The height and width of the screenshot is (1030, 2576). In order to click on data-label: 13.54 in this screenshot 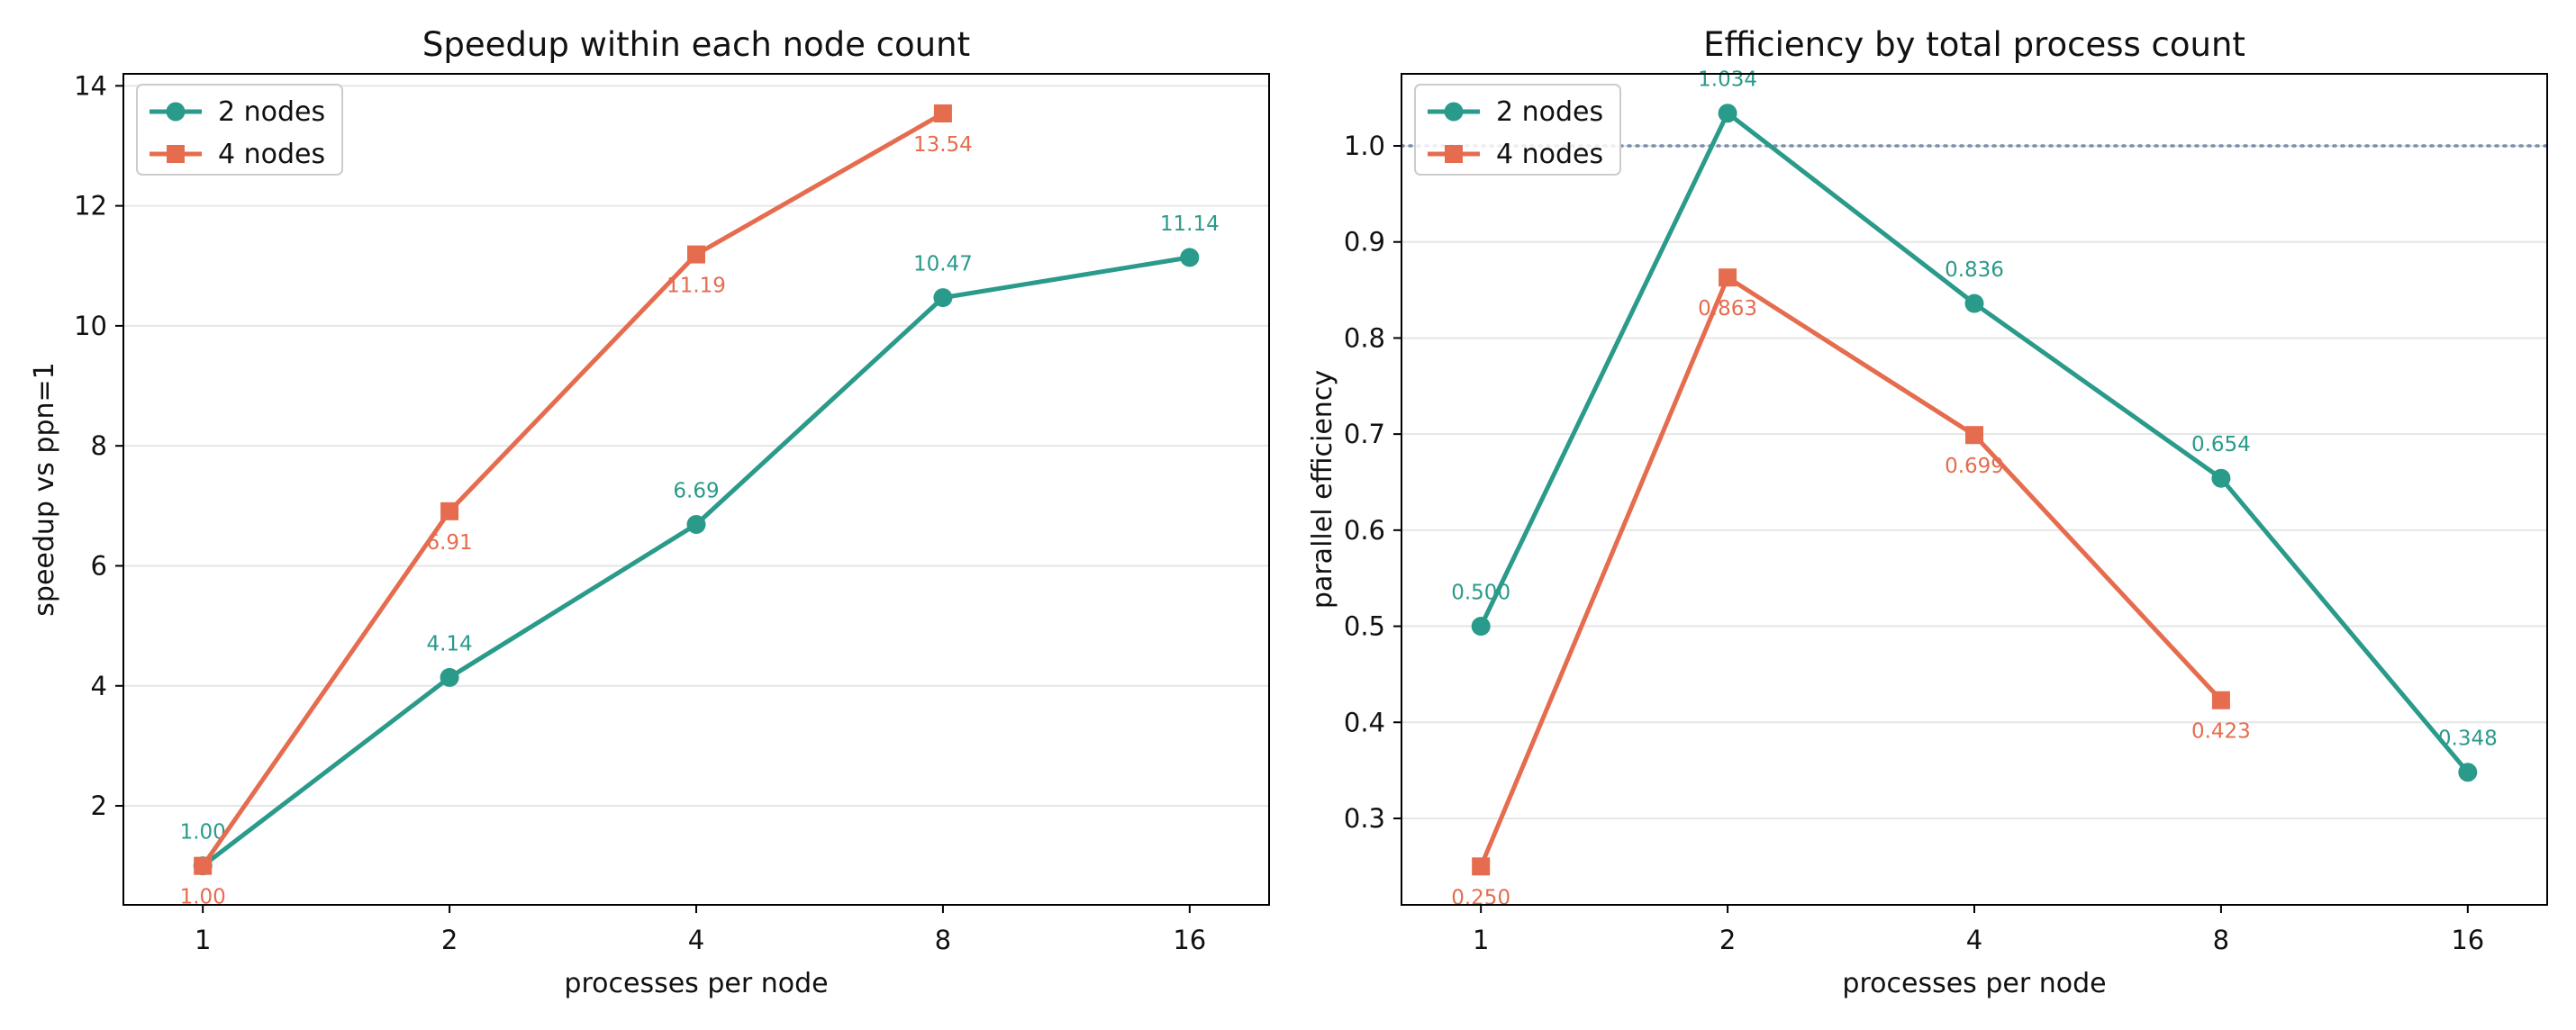, I will do `click(943, 145)`.